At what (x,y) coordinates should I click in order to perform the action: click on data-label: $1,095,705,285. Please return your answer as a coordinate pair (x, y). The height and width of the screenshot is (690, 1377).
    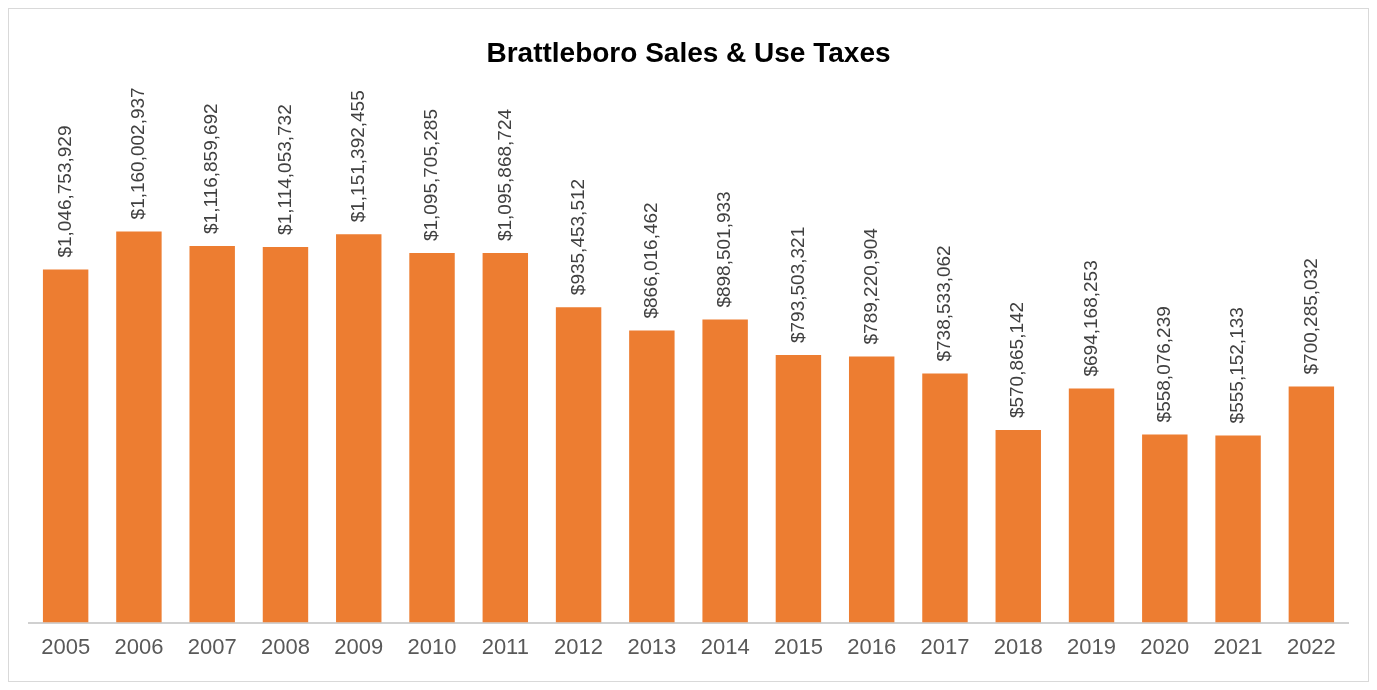
    Looking at the image, I should click on (431, 175).